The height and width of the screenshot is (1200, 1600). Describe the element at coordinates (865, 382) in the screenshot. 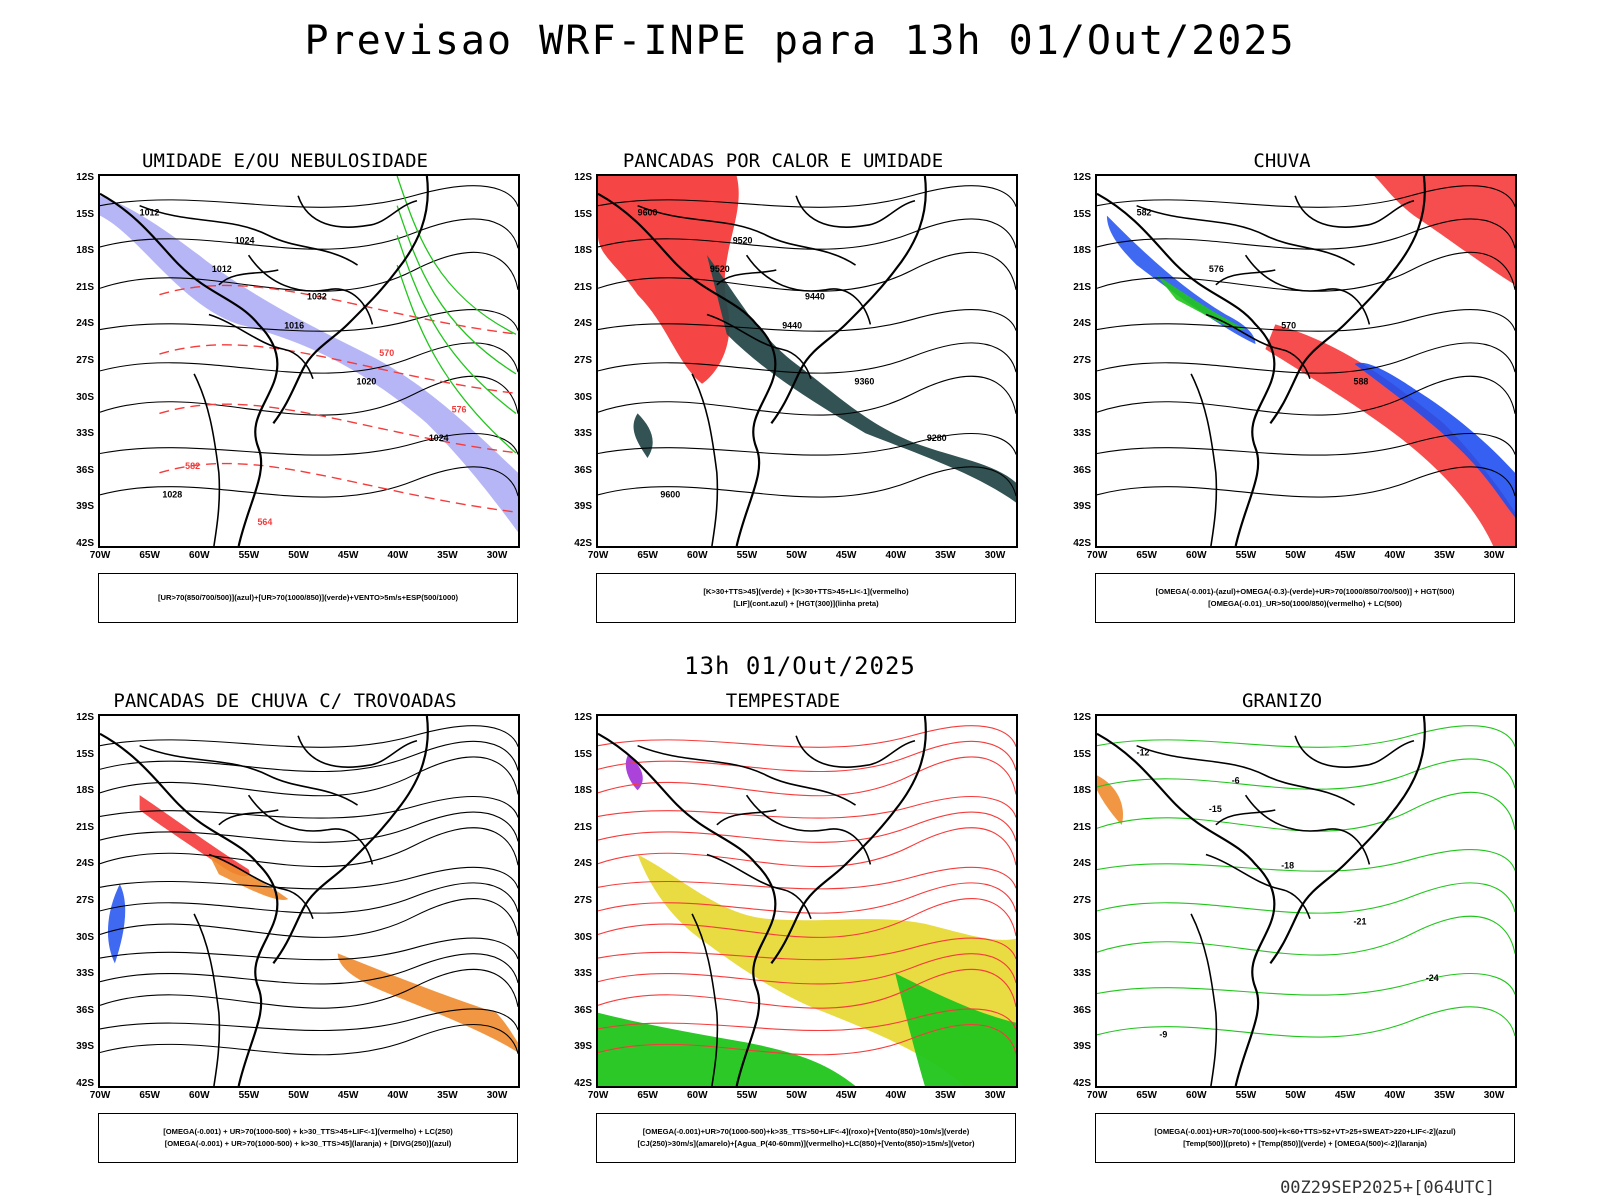

I see `contour-value-label: 9360` at that location.